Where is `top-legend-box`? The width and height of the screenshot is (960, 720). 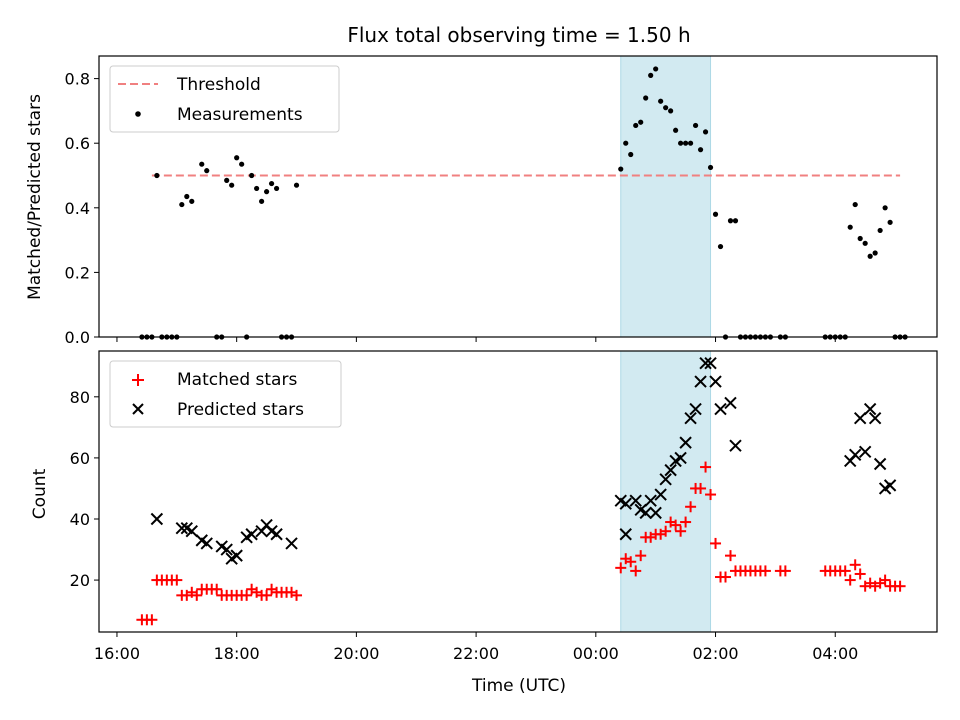 top-legend-box is located at coordinates (224, 99).